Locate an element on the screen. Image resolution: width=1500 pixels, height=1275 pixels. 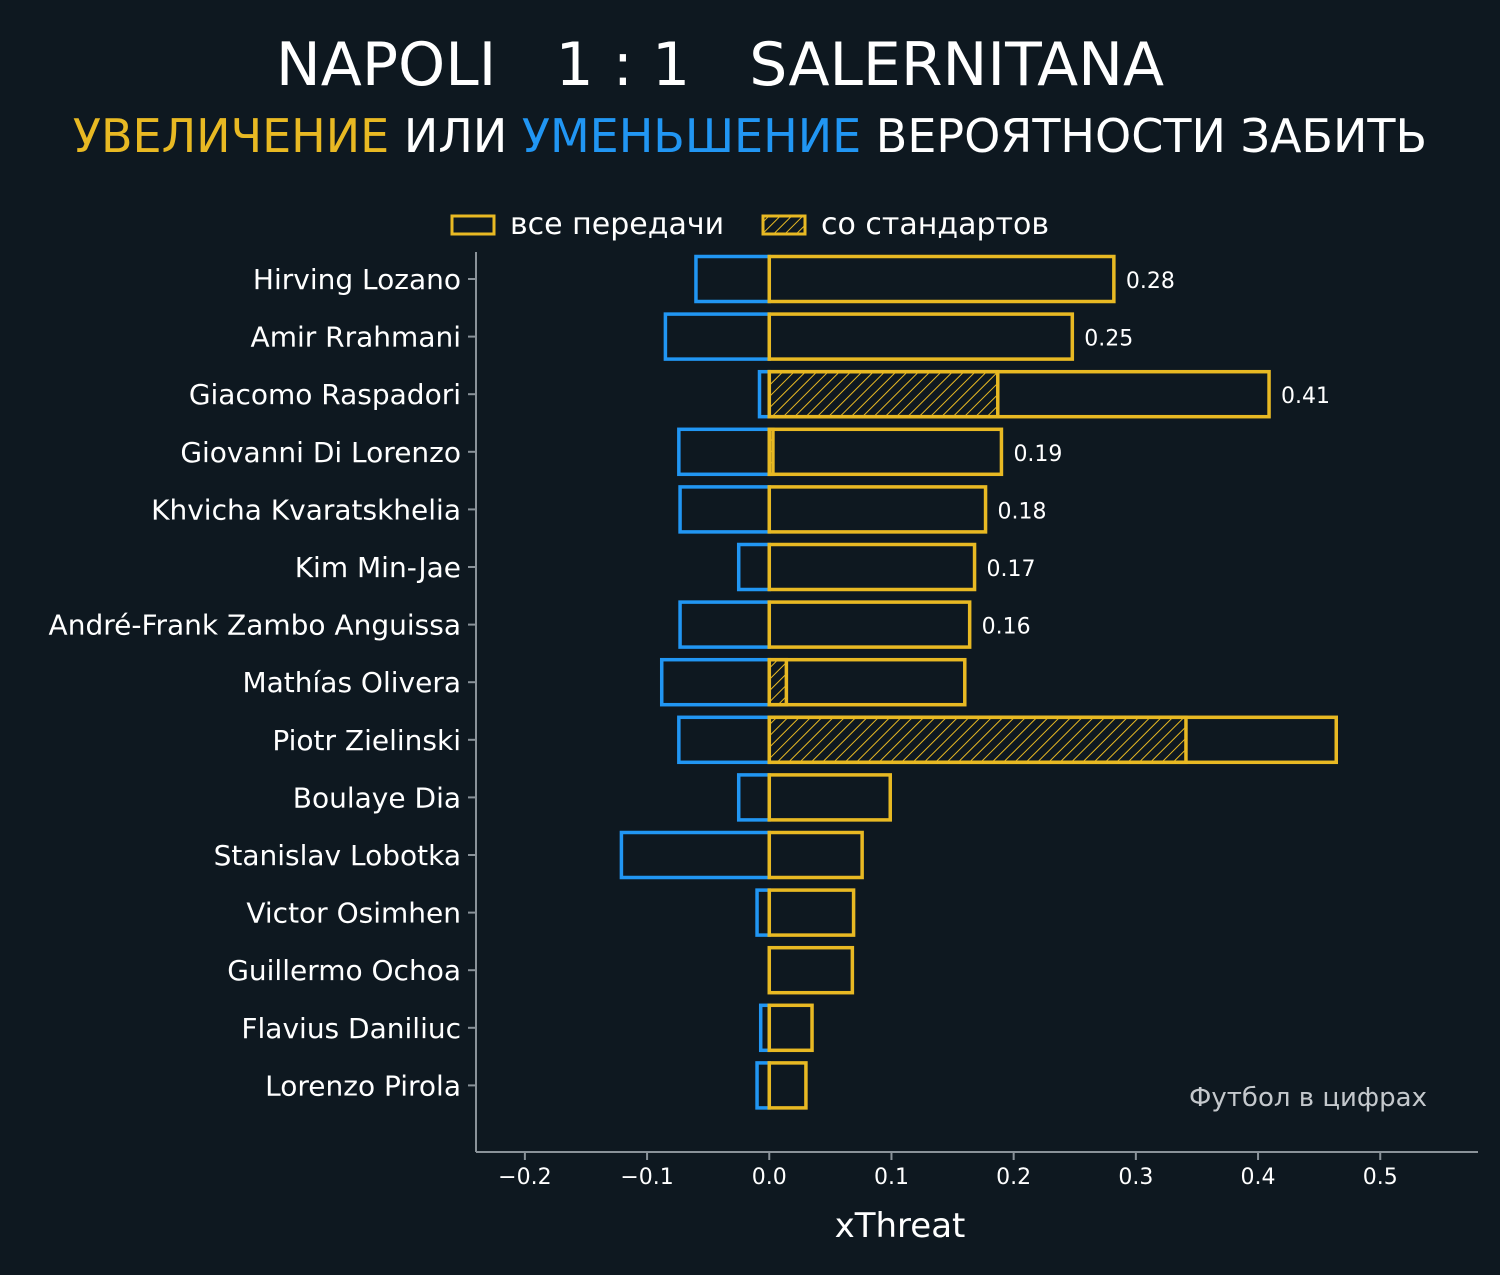
x-tick-label: 0.3 is located at coordinates (1135, 1177).